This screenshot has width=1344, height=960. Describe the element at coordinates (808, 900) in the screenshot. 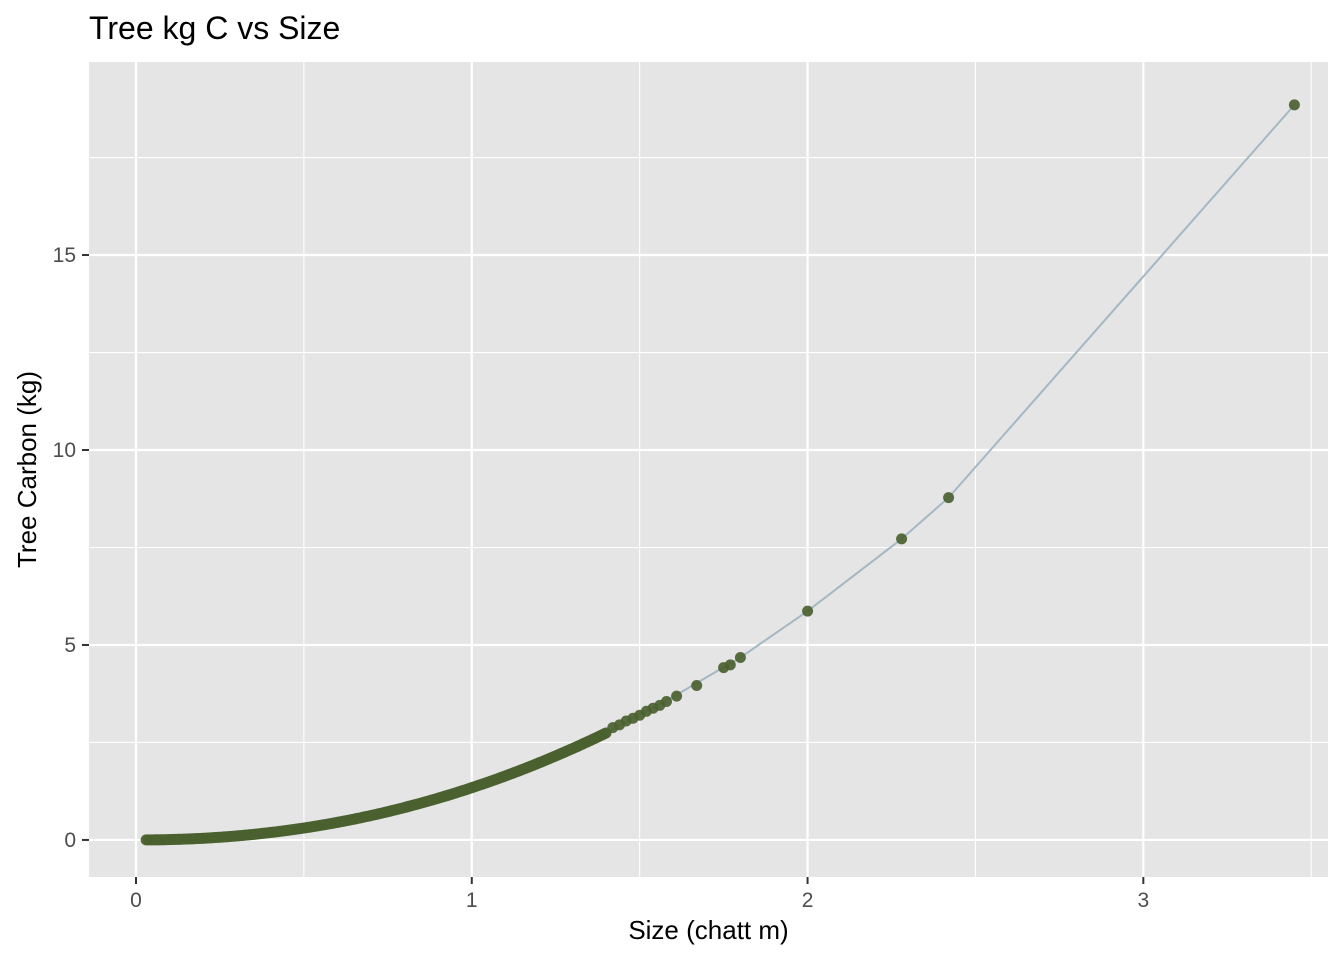

I see `x-tick-label: 2` at that location.